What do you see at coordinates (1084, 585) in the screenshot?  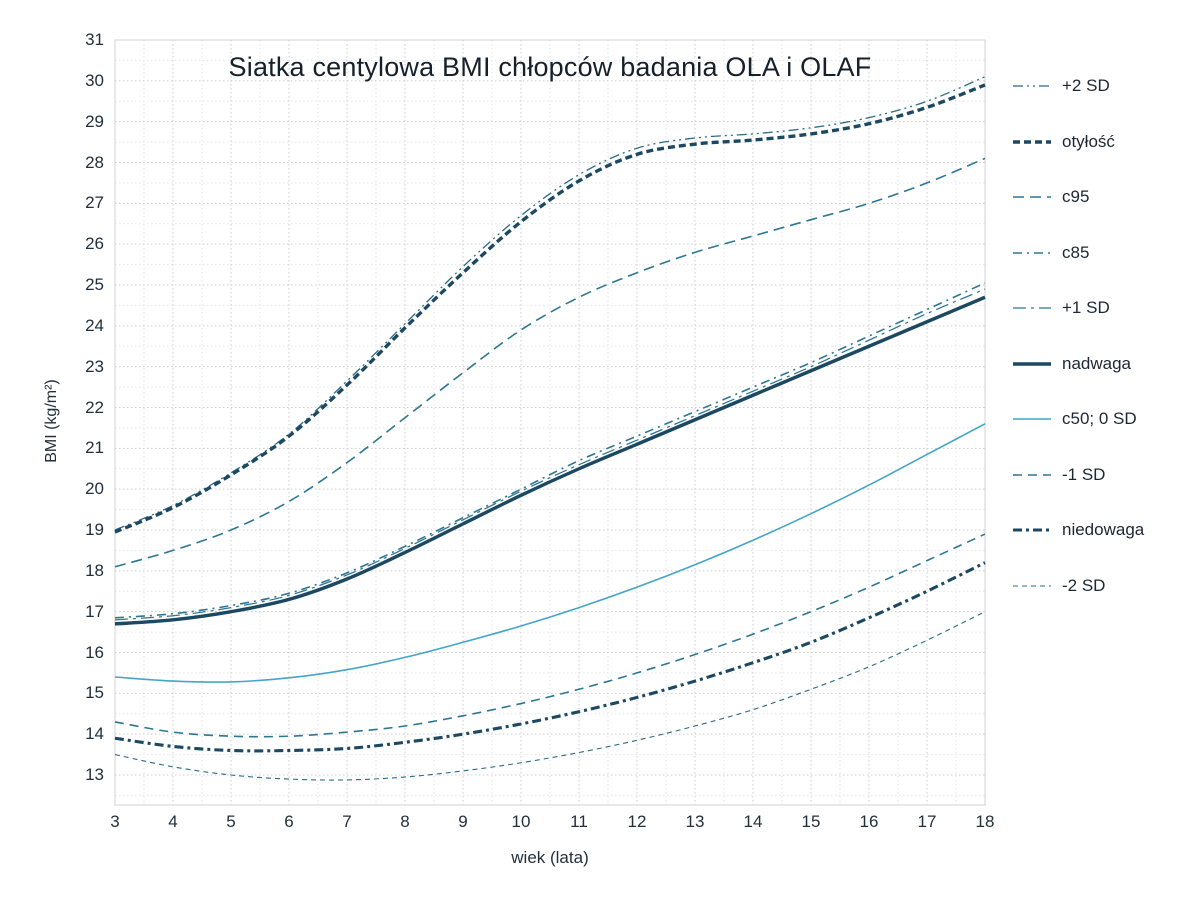 I see `legend-label: -2 SD` at bounding box center [1084, 585].